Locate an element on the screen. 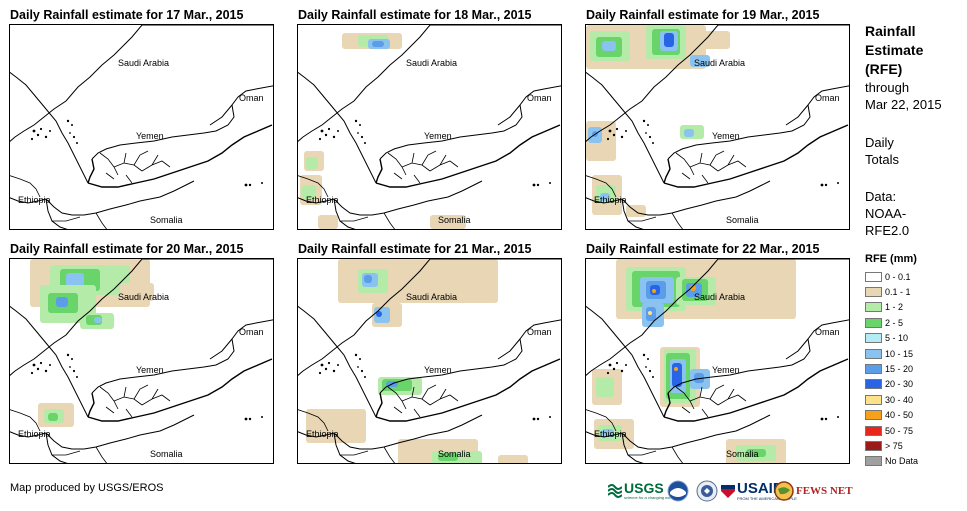 Image resolution: width=967 pixels, height=511 pixels. dhs-seal is located at coordinates (707, 491).